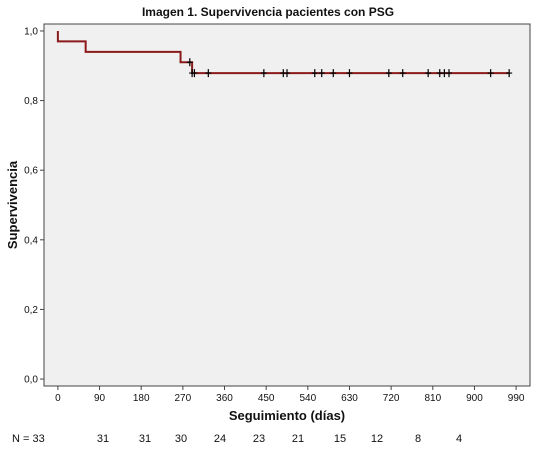 The width and height of the screenshot is (537, 451). I want to click on x-tick-label: 900, so click(474, 398).